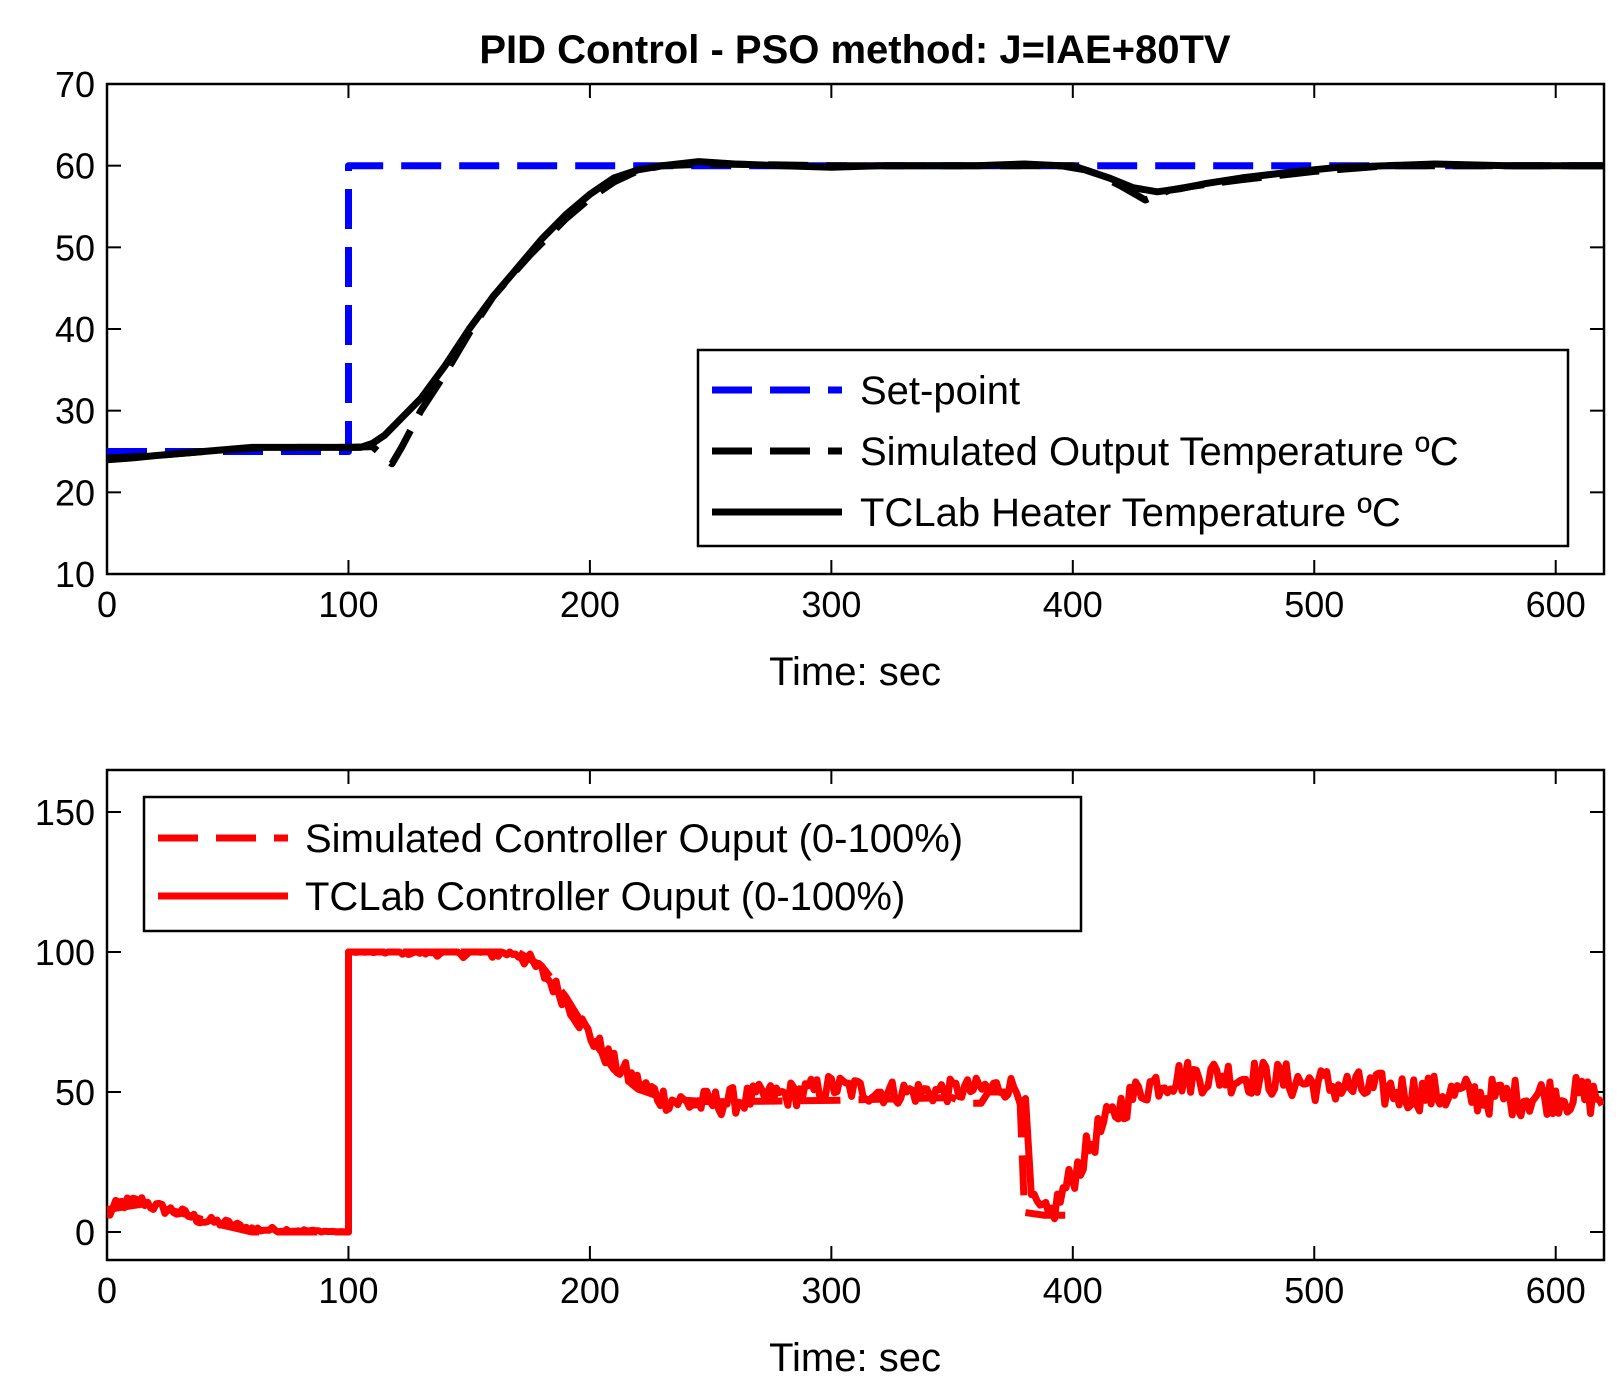 This screenshot has width=1621, height=1396. I want to click on legend-label-setpoint: Set-point, so click(940, 391).